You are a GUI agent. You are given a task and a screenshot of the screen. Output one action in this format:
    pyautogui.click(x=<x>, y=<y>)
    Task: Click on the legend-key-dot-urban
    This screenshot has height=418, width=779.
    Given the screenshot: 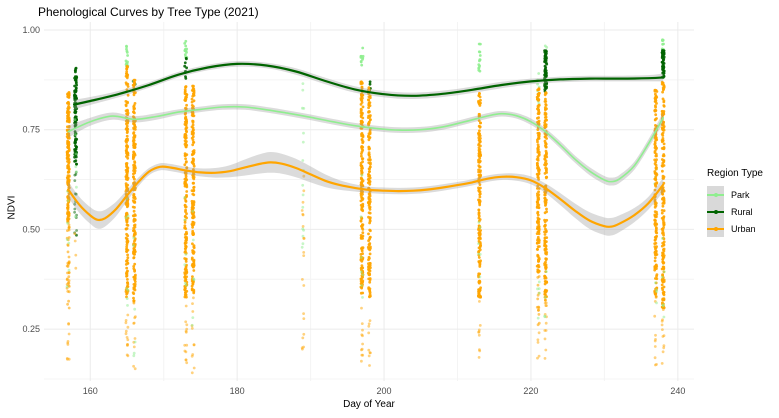 What is the action you would take?
    pyautogui.click(x=715, y=228)
    